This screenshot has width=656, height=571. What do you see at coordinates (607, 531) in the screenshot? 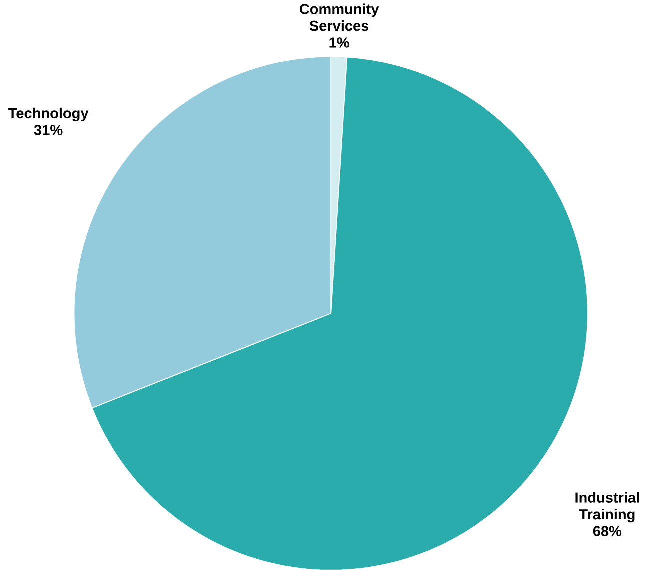
I see `data-label: 68%` at bounding box center [607, 531].